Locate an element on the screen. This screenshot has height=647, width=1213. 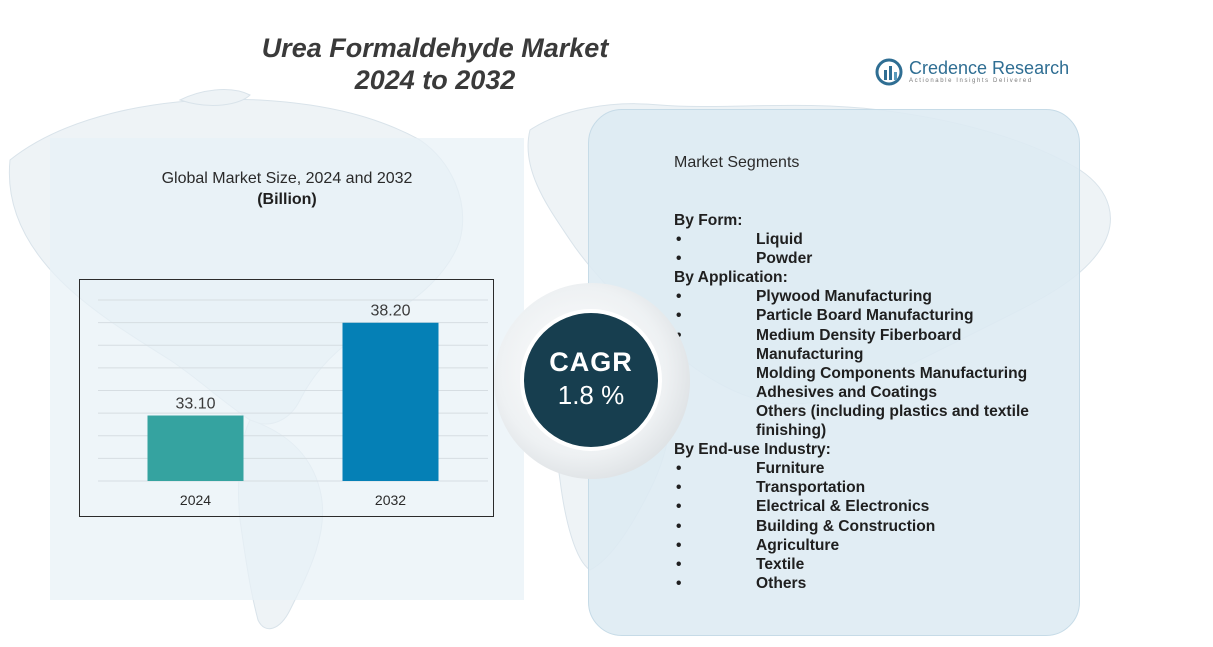
segment-item: • Plywood Manufacturing is located at coordinates (864, 296).